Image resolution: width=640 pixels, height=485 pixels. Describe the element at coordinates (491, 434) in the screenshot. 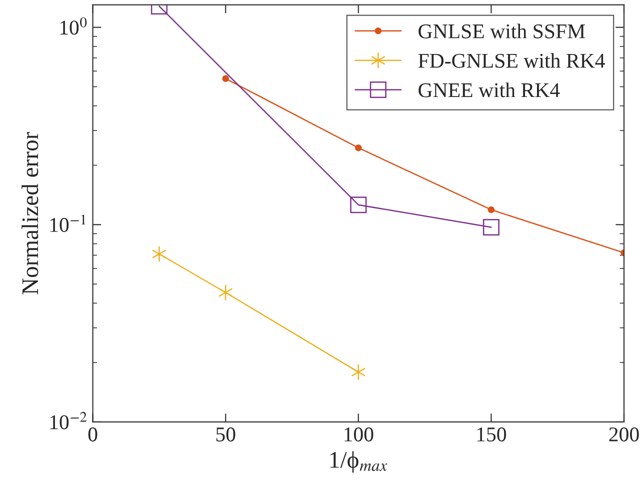

I see `x-tick-label: 150` at that location.